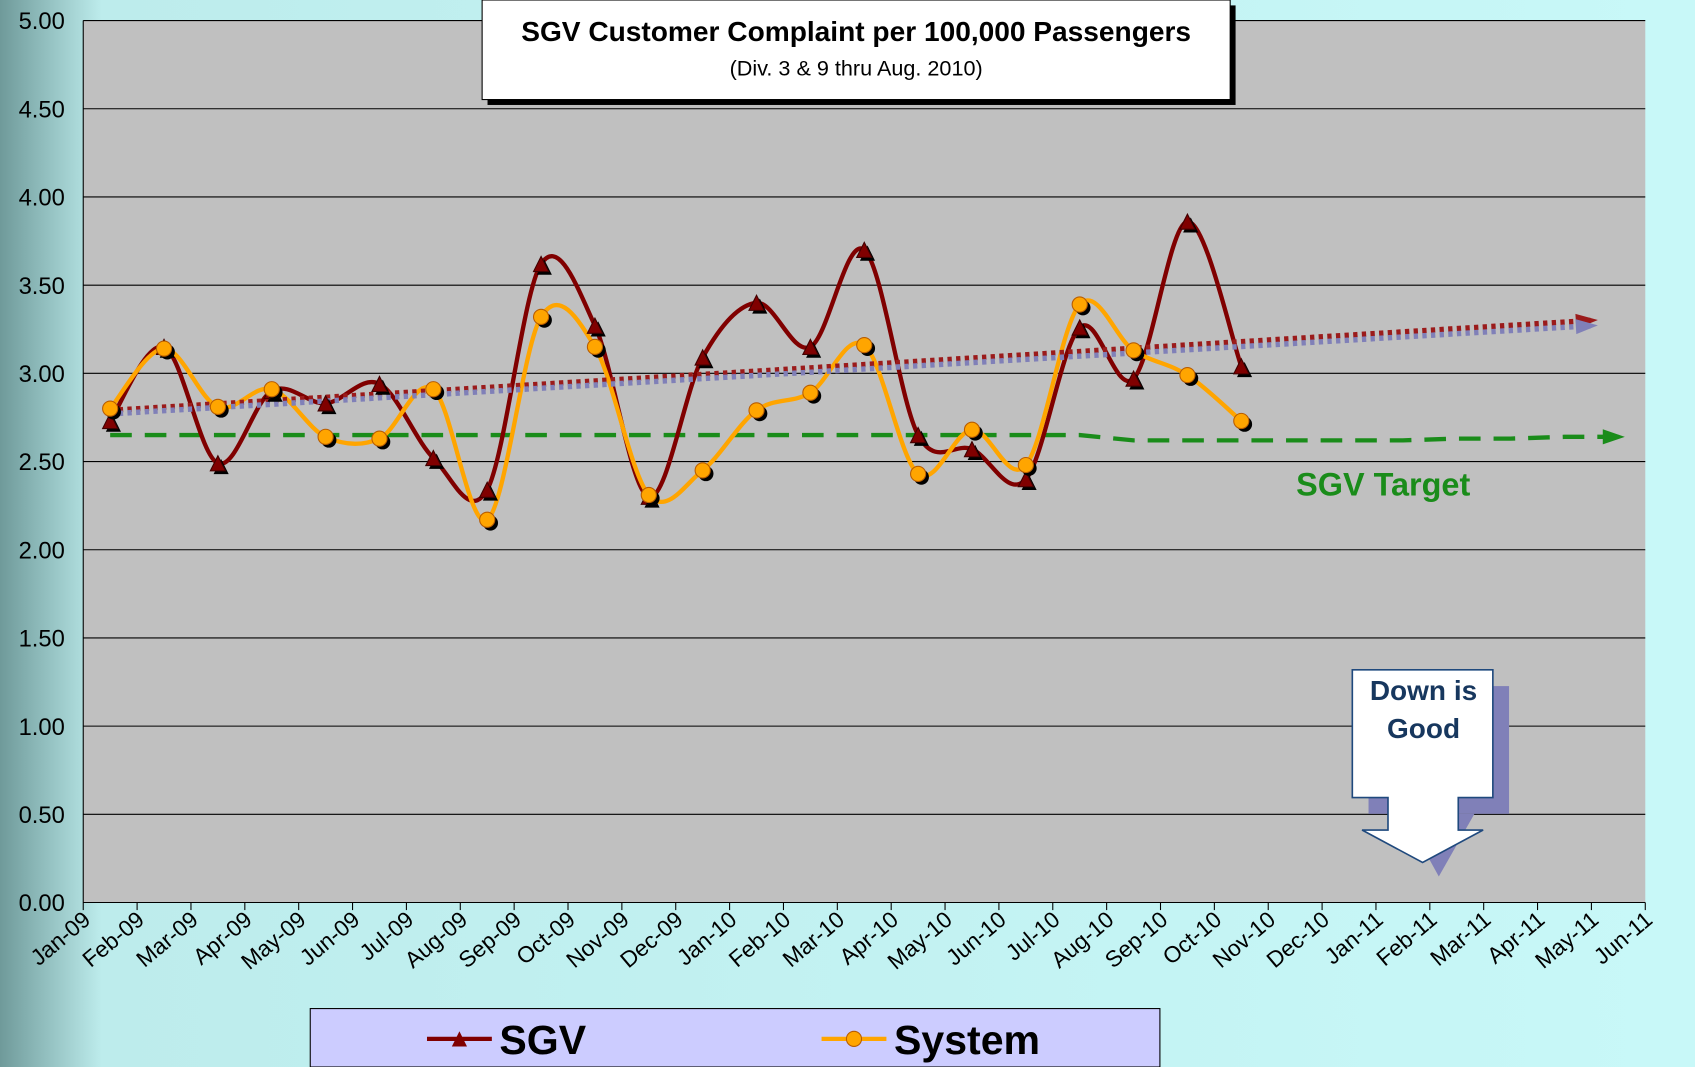 This screenshot has height=1067, width=1695. What do you see at coordinates (42, 727) in the screenshot?
I see `y-tick-label: 1.00` at bounding box center [42, 727].